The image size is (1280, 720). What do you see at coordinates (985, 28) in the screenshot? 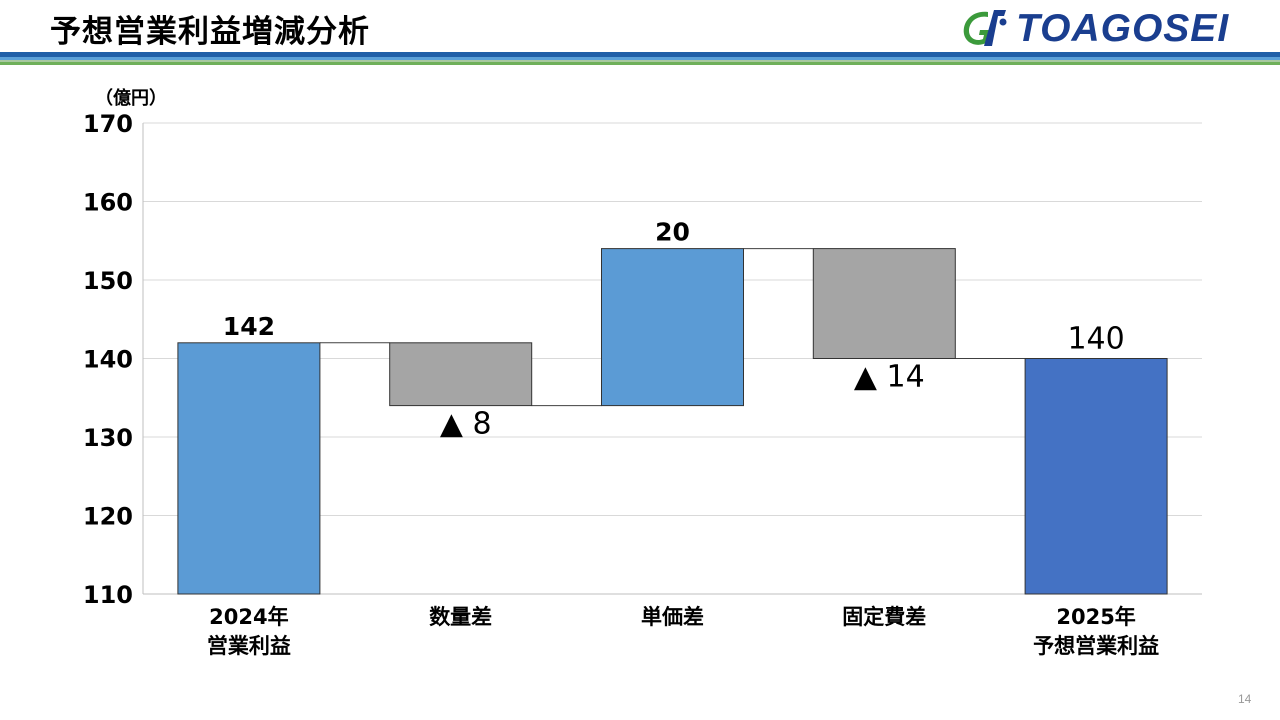
I see `toagosei-logo-icon` at bounding box center [985, 28].